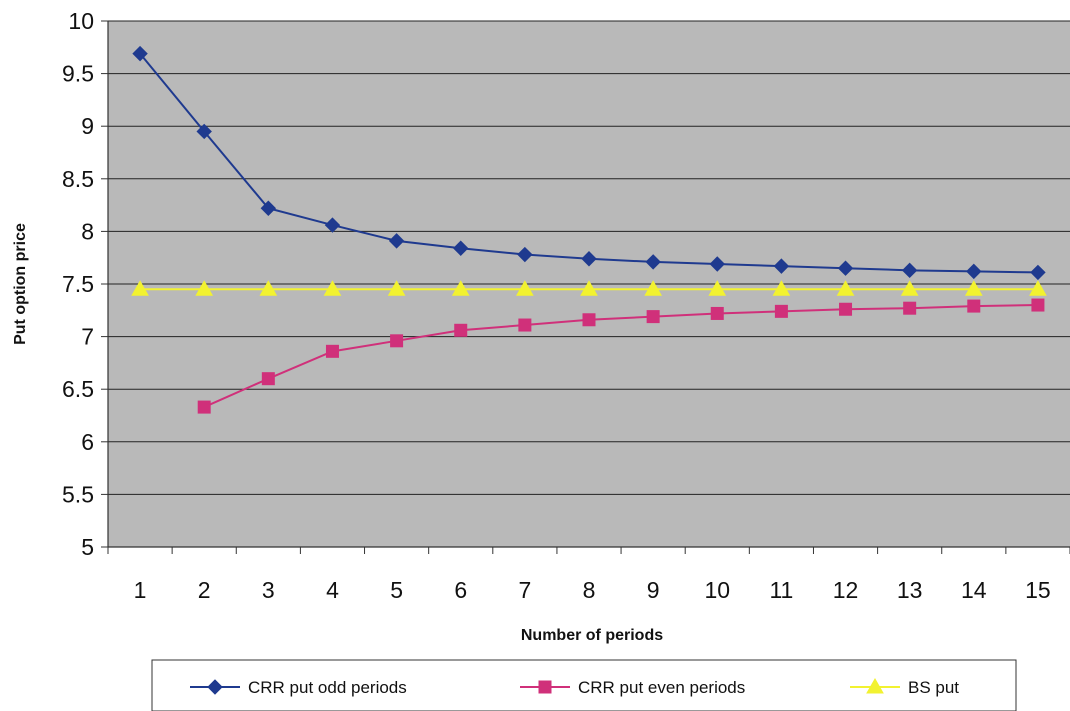  I want to click on x-axis: 1 2 3 4 5 6 7 8 9 10 11 12 13 14 15, so click(588, 575).